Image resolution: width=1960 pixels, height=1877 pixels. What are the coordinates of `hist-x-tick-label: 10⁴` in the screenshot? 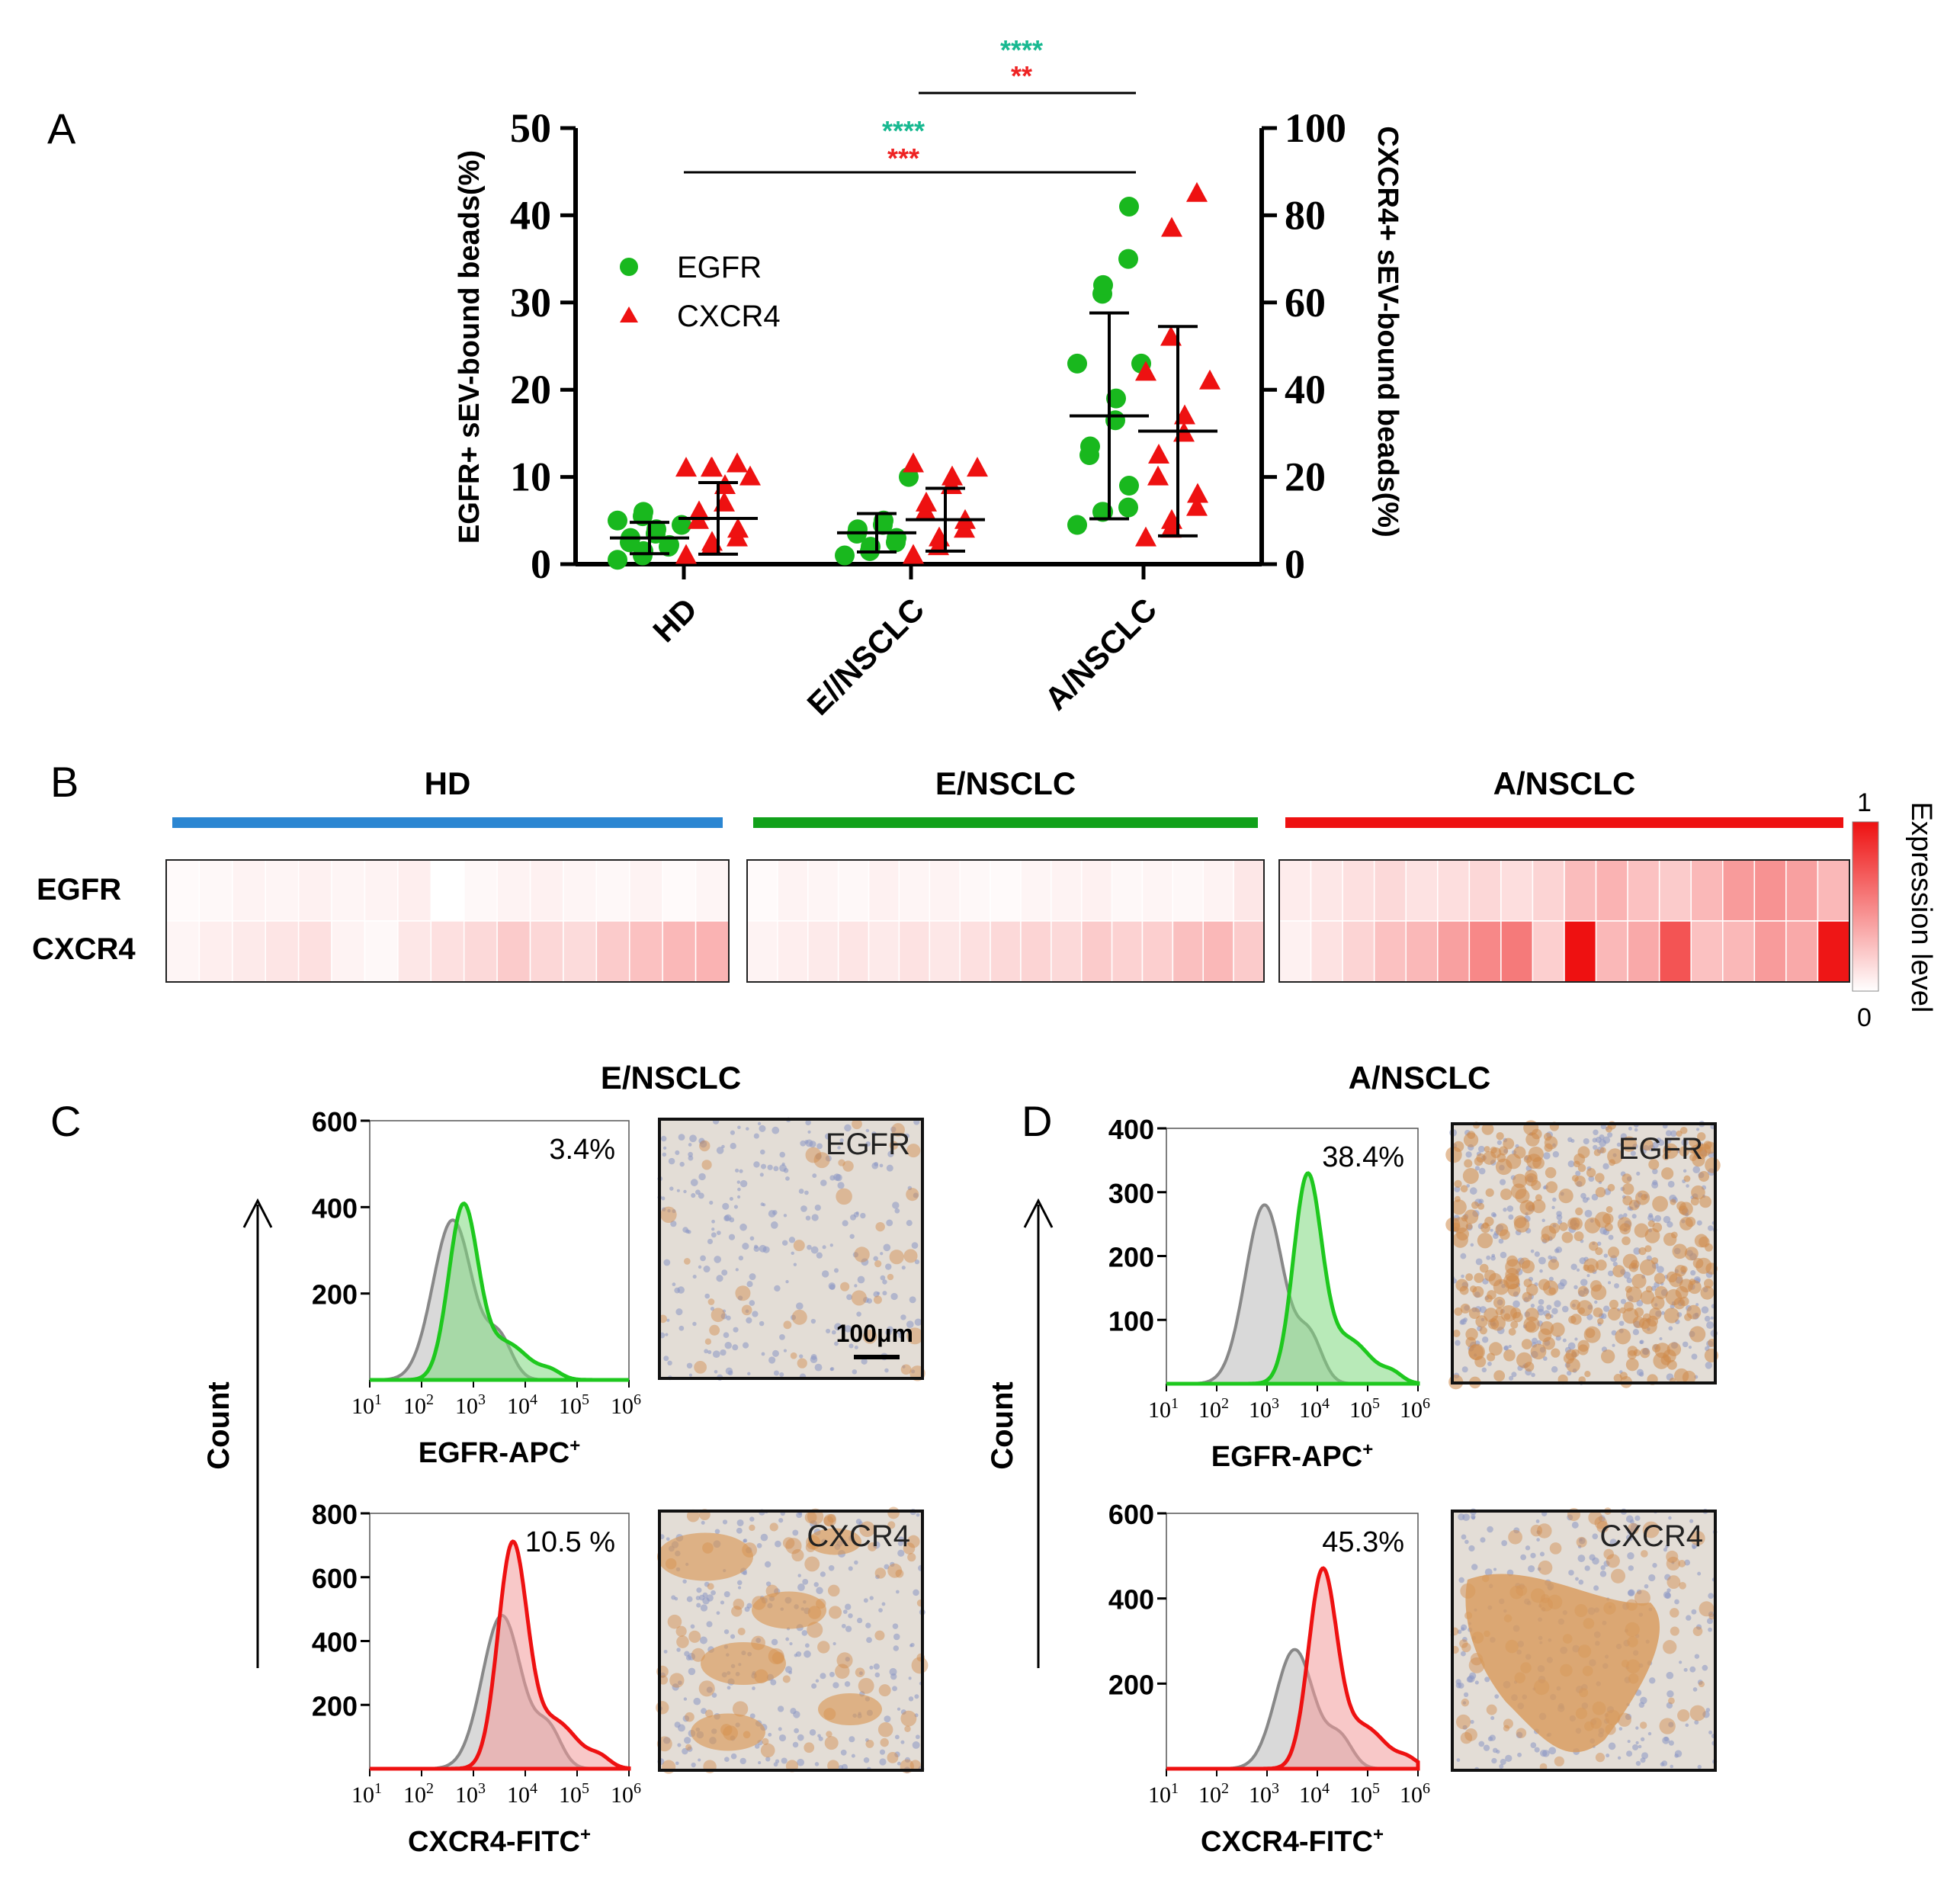 It's located at (1314, 1794).